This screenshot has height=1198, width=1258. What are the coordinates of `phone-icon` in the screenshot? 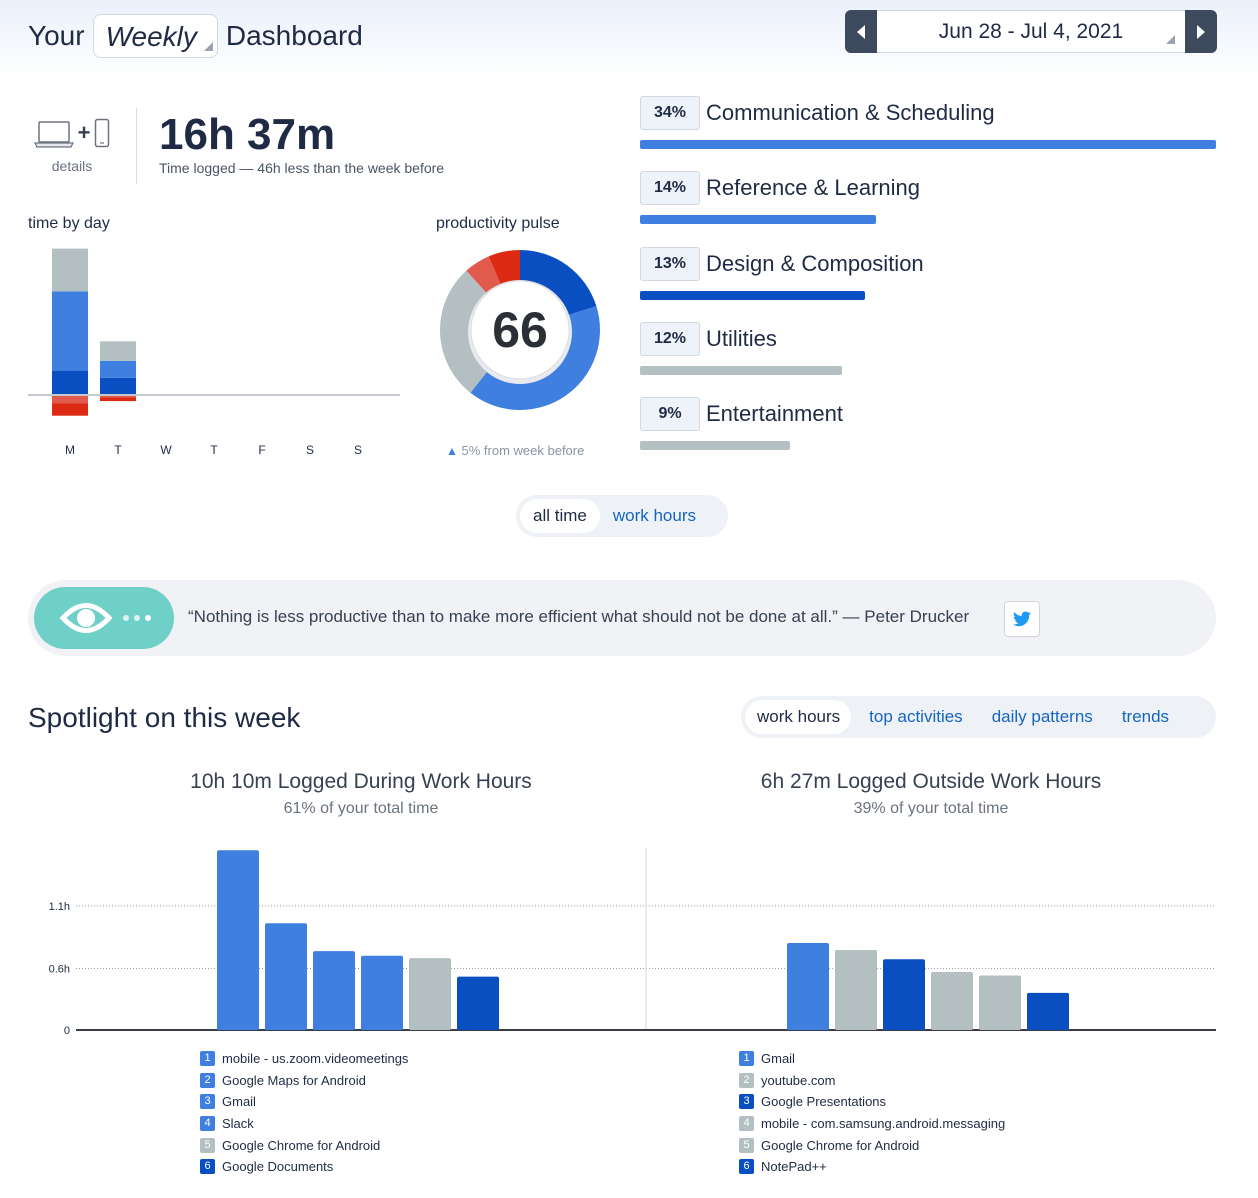 It's located at (102, 133).